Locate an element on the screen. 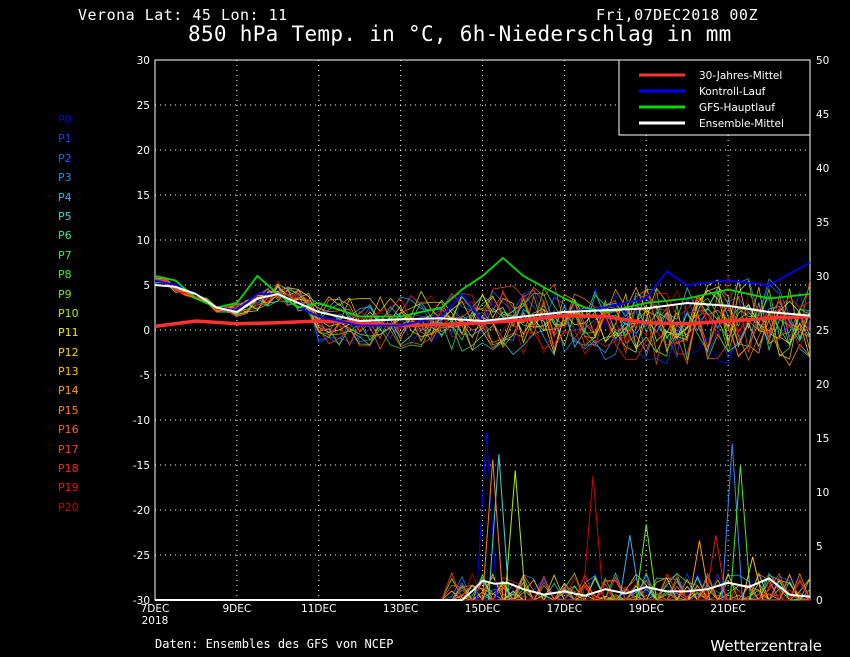 This screenshot has width=850, height=657. y-left-tick-label: 30 is located at coordinates (143, 61).